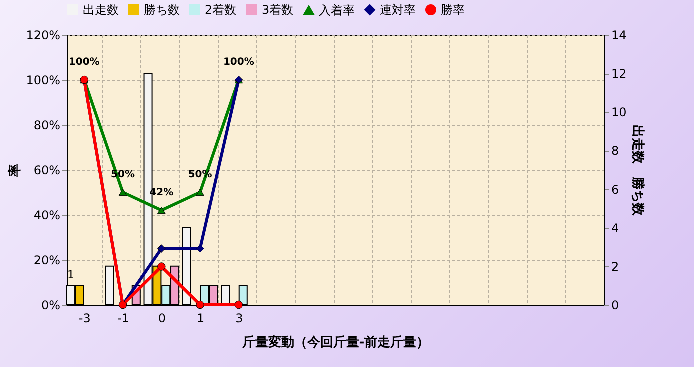 This screenshot has width=694, height=367. What do you see at coordinates (15, 171) in the screenshot?
I see `y-axis-title: 率` at bounding box center [15, 171].